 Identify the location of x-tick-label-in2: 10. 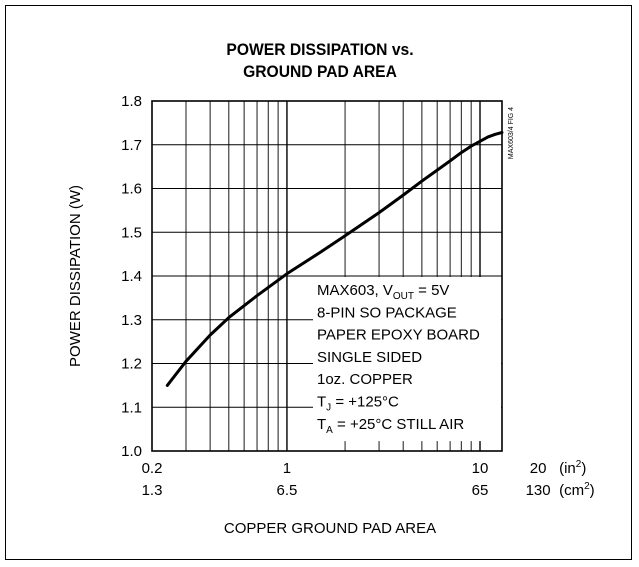
(480, 468).